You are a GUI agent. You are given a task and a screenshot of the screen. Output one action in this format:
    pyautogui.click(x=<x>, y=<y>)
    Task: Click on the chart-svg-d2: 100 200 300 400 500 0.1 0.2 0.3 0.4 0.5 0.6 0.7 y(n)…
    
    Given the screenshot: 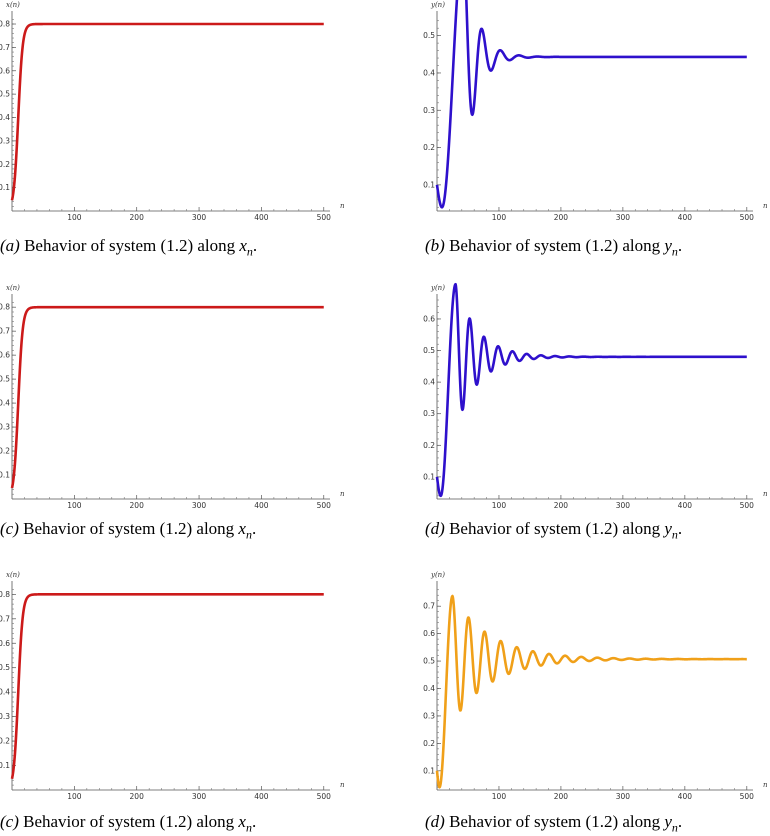 What is the action you would take?
    pyautogui.click(x=595, y=686)
    